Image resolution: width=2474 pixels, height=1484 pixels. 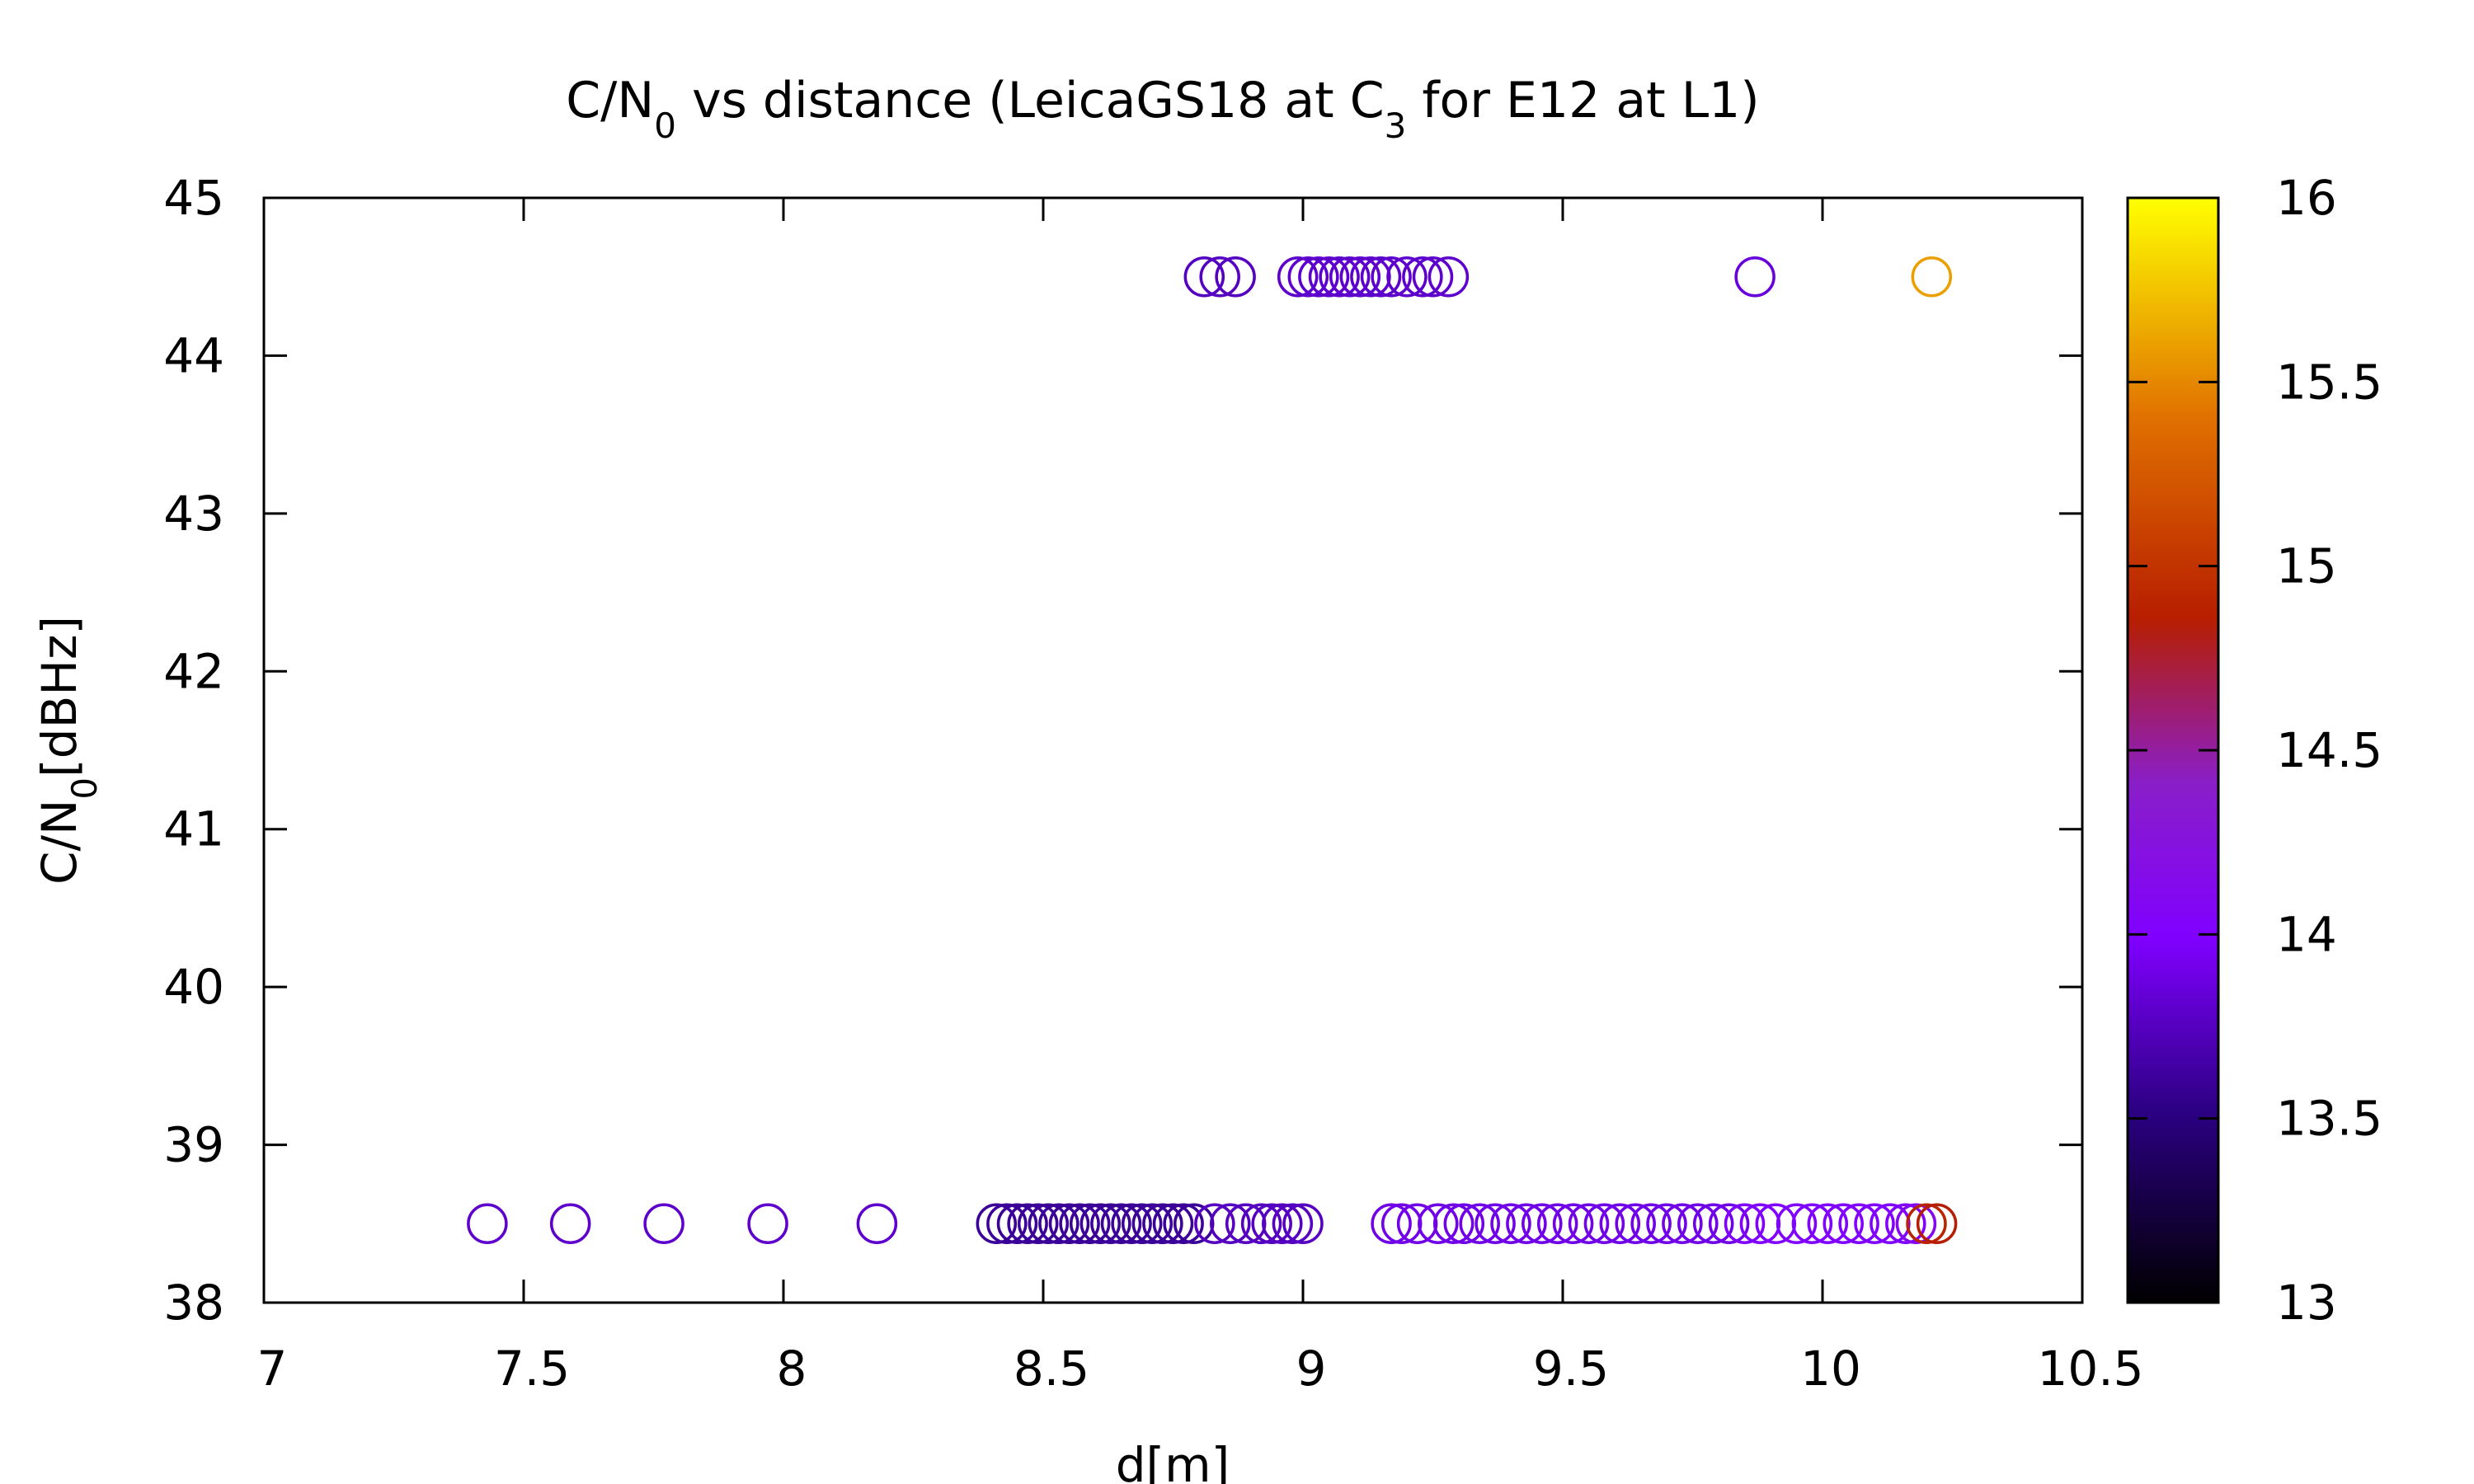 I want to click on y-axis-label: C/N0[dBHz], so click(x=68, y=750).